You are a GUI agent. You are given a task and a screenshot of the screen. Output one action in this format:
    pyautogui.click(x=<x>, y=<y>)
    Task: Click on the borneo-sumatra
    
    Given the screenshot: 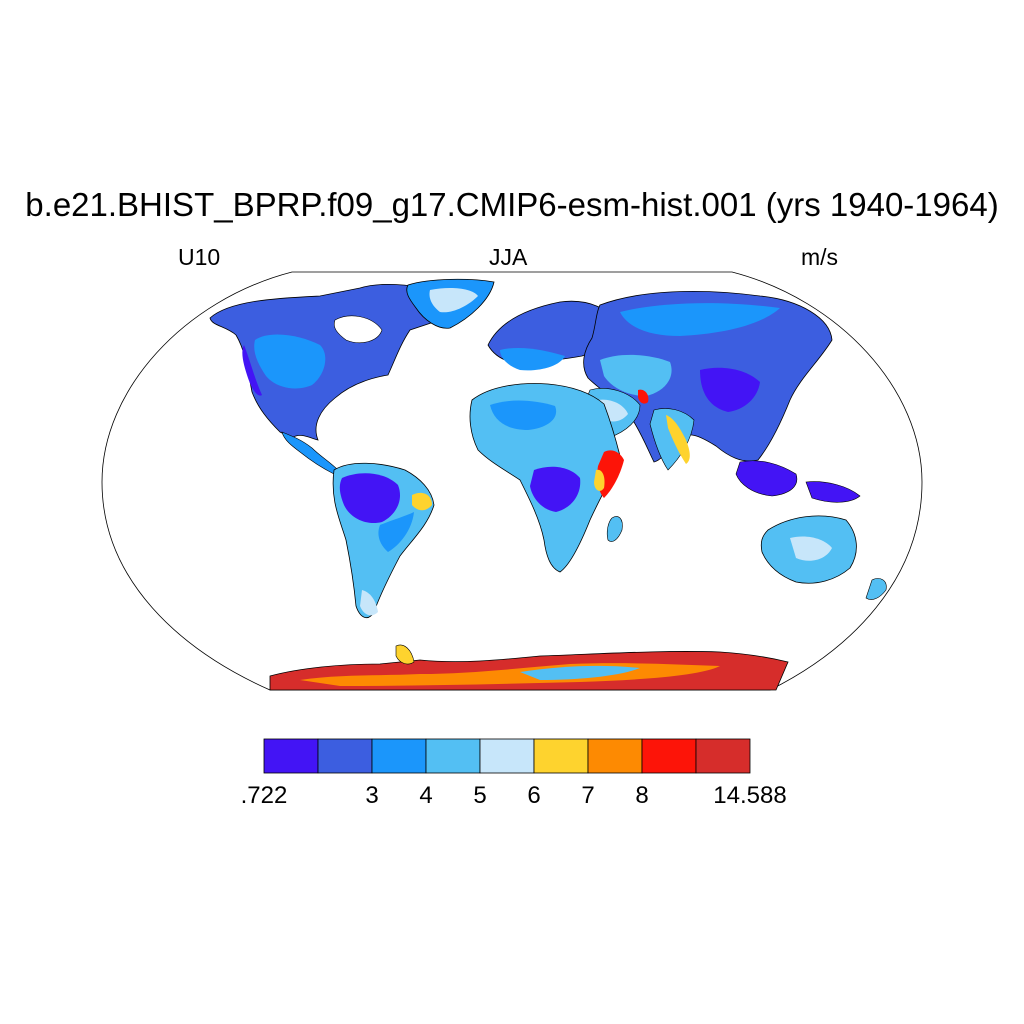 What is the action you would take?
    pyautogui.click(x=766, y=478)
    